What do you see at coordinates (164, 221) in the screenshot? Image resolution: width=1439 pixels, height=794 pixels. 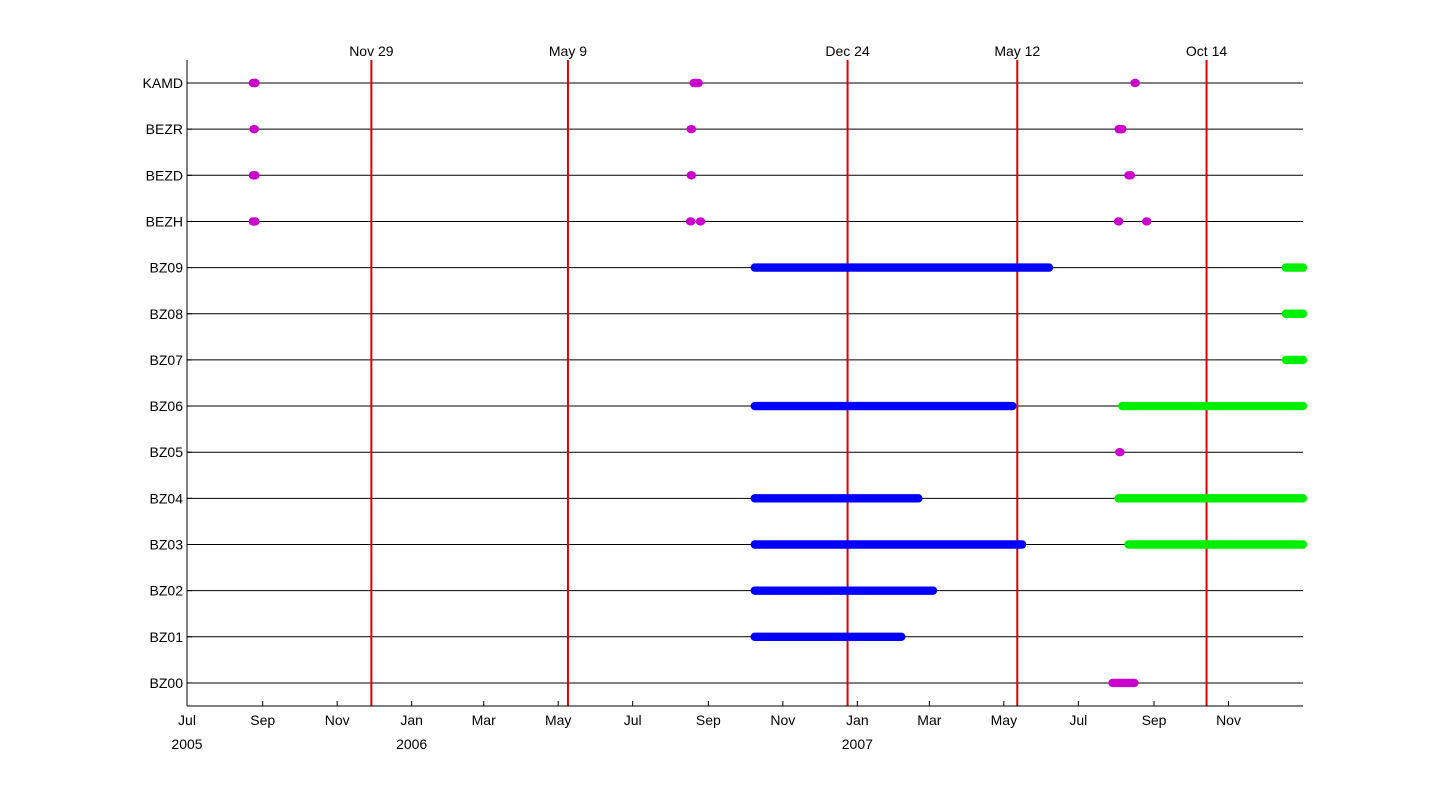 I see `station-label-bezh: BEZH` at bounding box center [164, 221].